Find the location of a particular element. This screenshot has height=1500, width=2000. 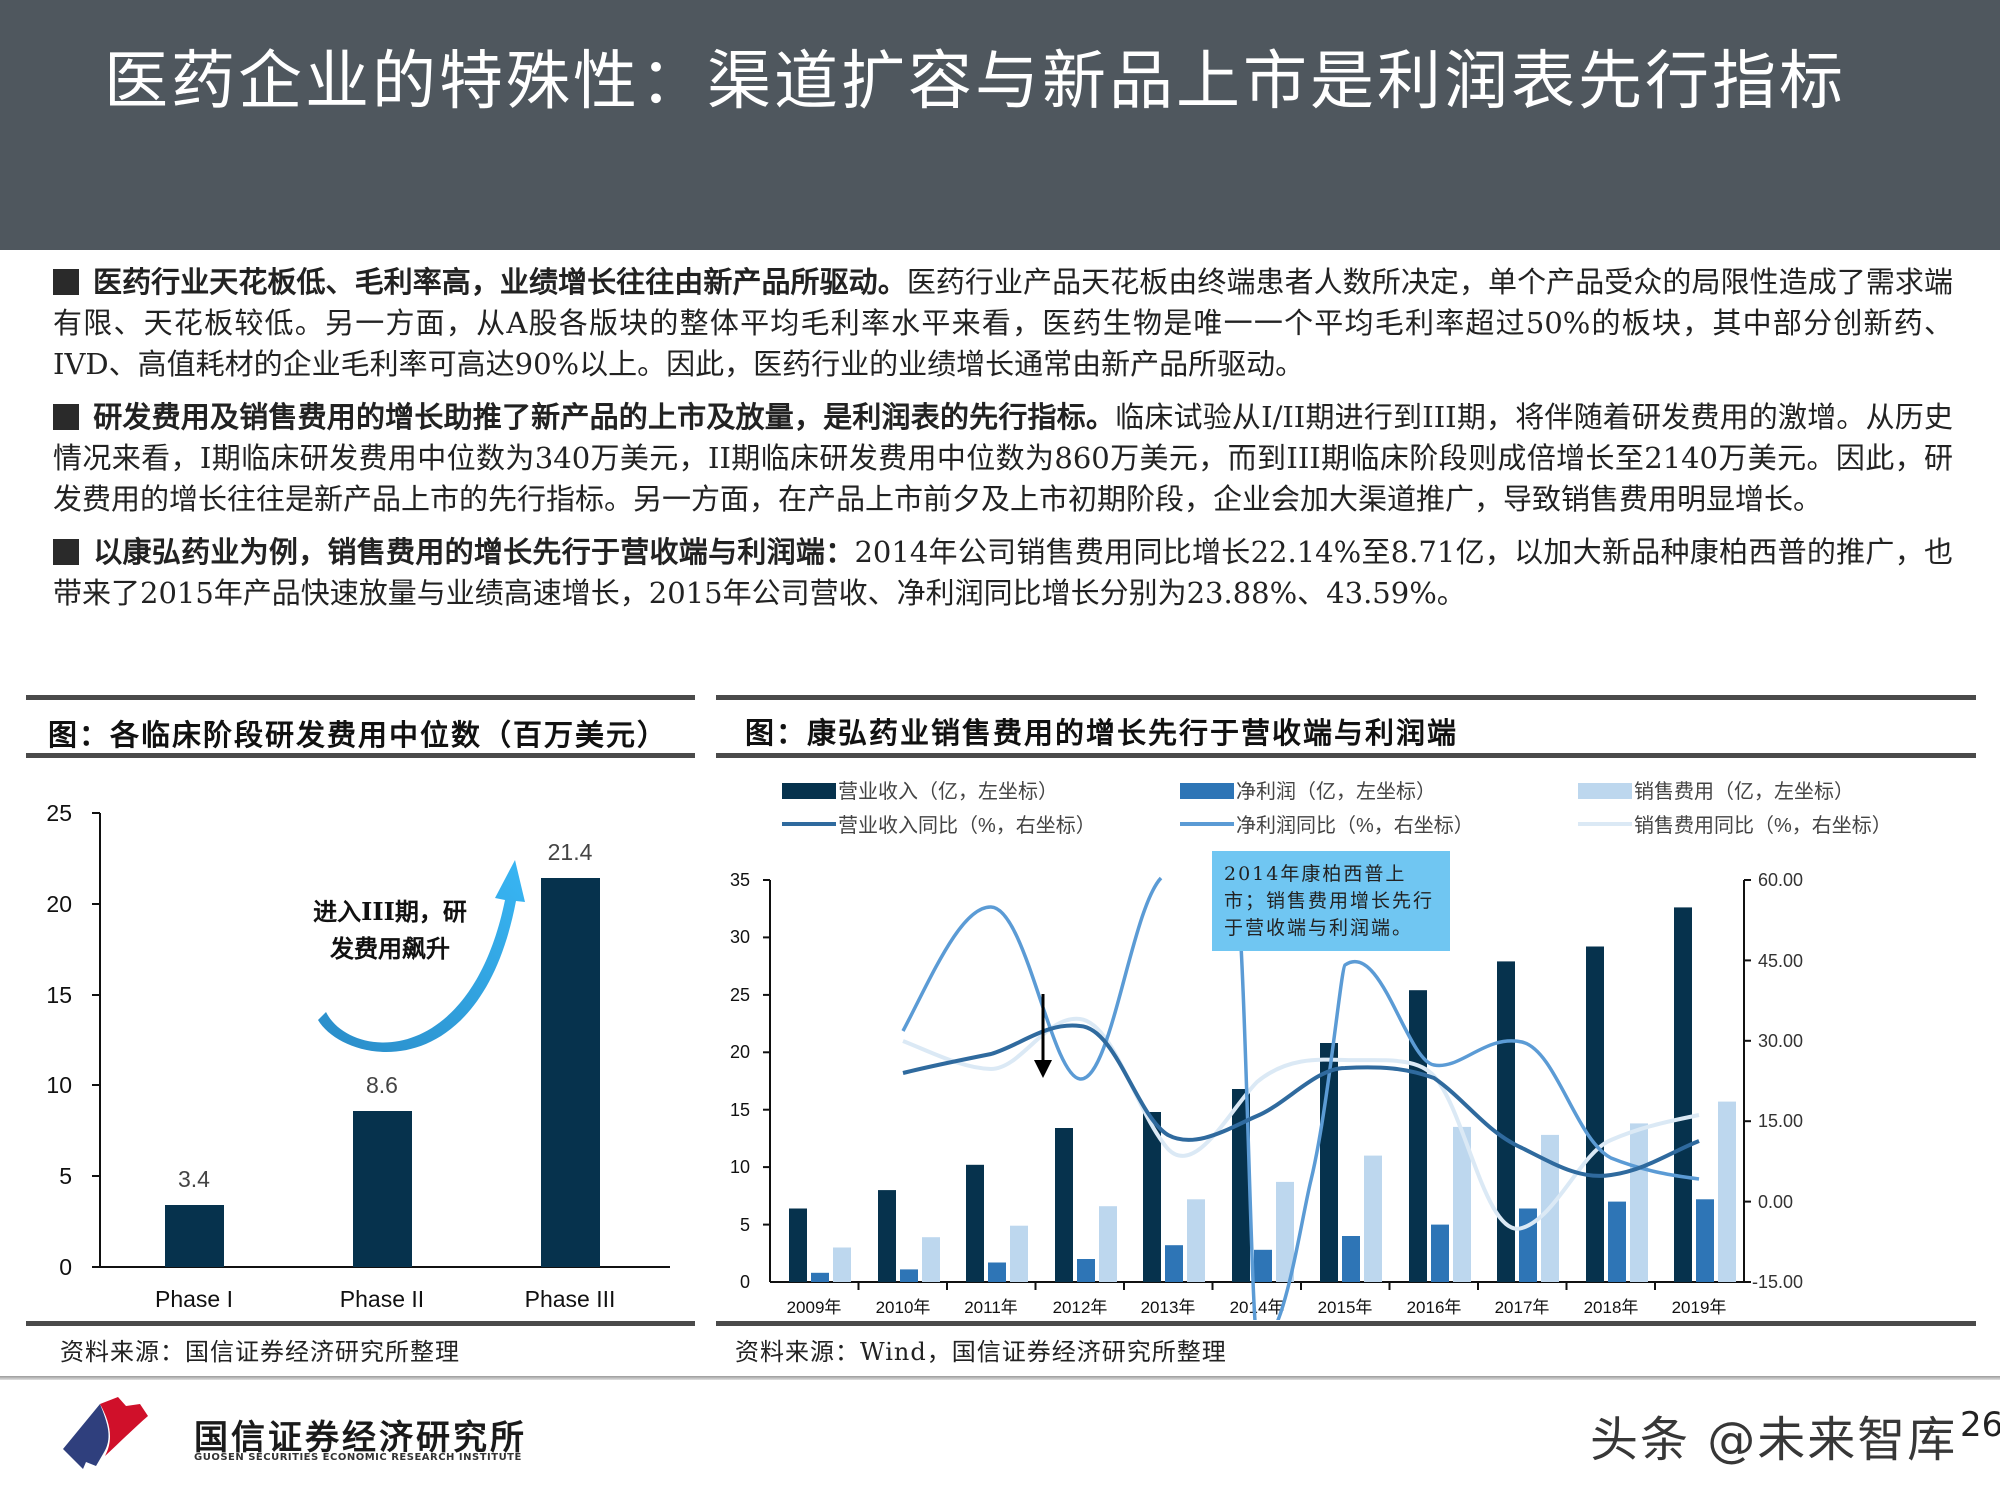

svg-text: 营业收入（亿，左坐标） is located at coordinates (948, 791).